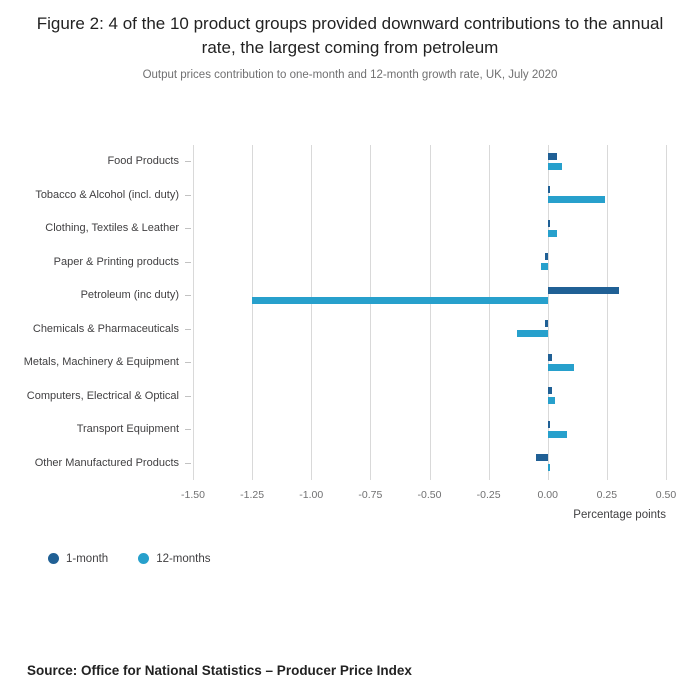 This screenshot has width=700, height=694. What do you see at coordinates (666, 494) in the screenshot?
I see `x-tick-label: 0.50` at bounding box center [666, 494].